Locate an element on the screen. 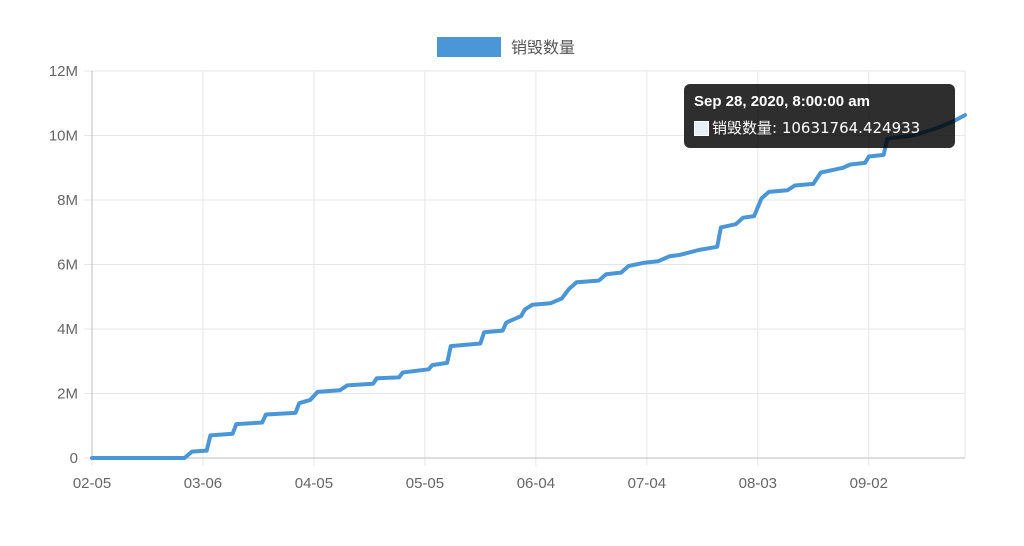 The height and width of the screenshot is (546, 1024). tooltip-title: Sep 28, 2020, 8:00:00 am is located at coordinates (782, 101).